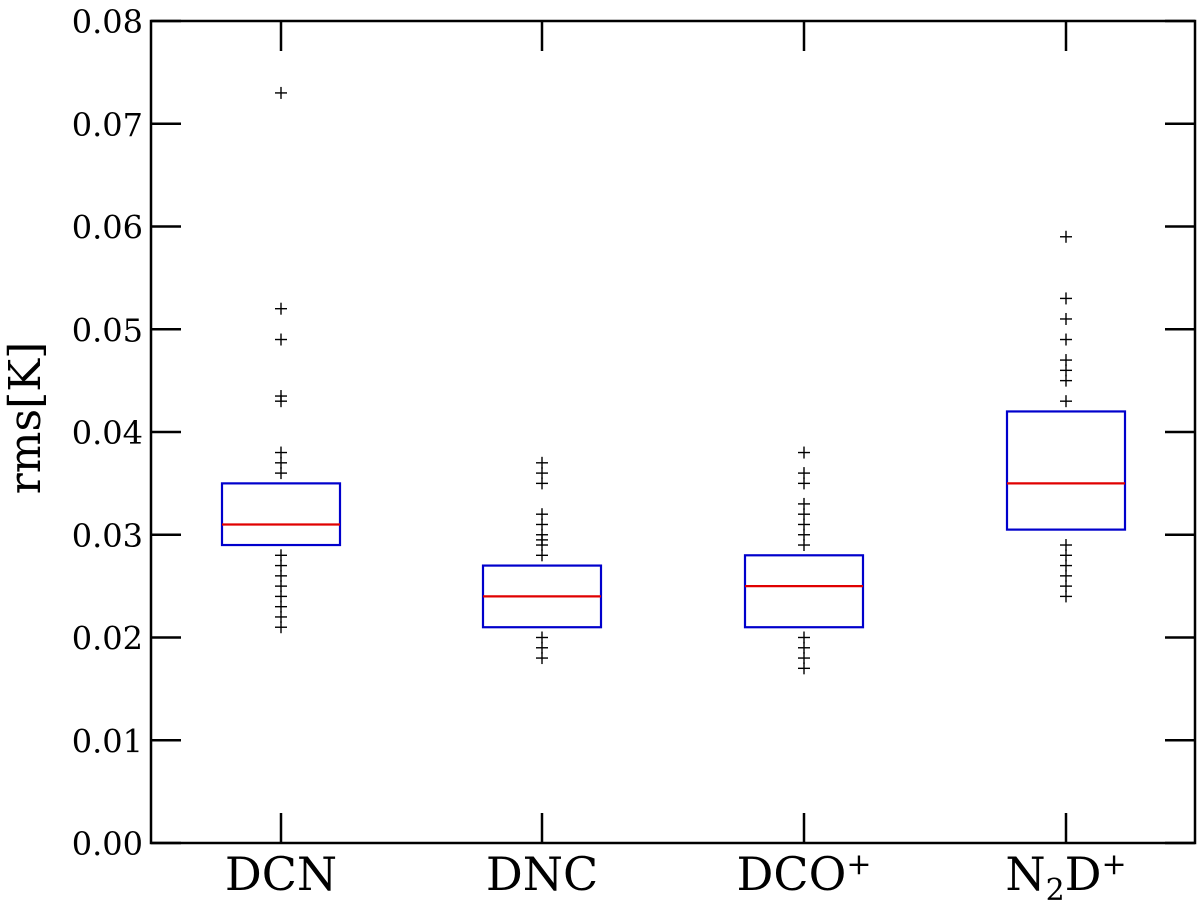  Describe the element at coordinates (107, 741) in the screenshot. I see `y-tick-label: 0.01` at that location.